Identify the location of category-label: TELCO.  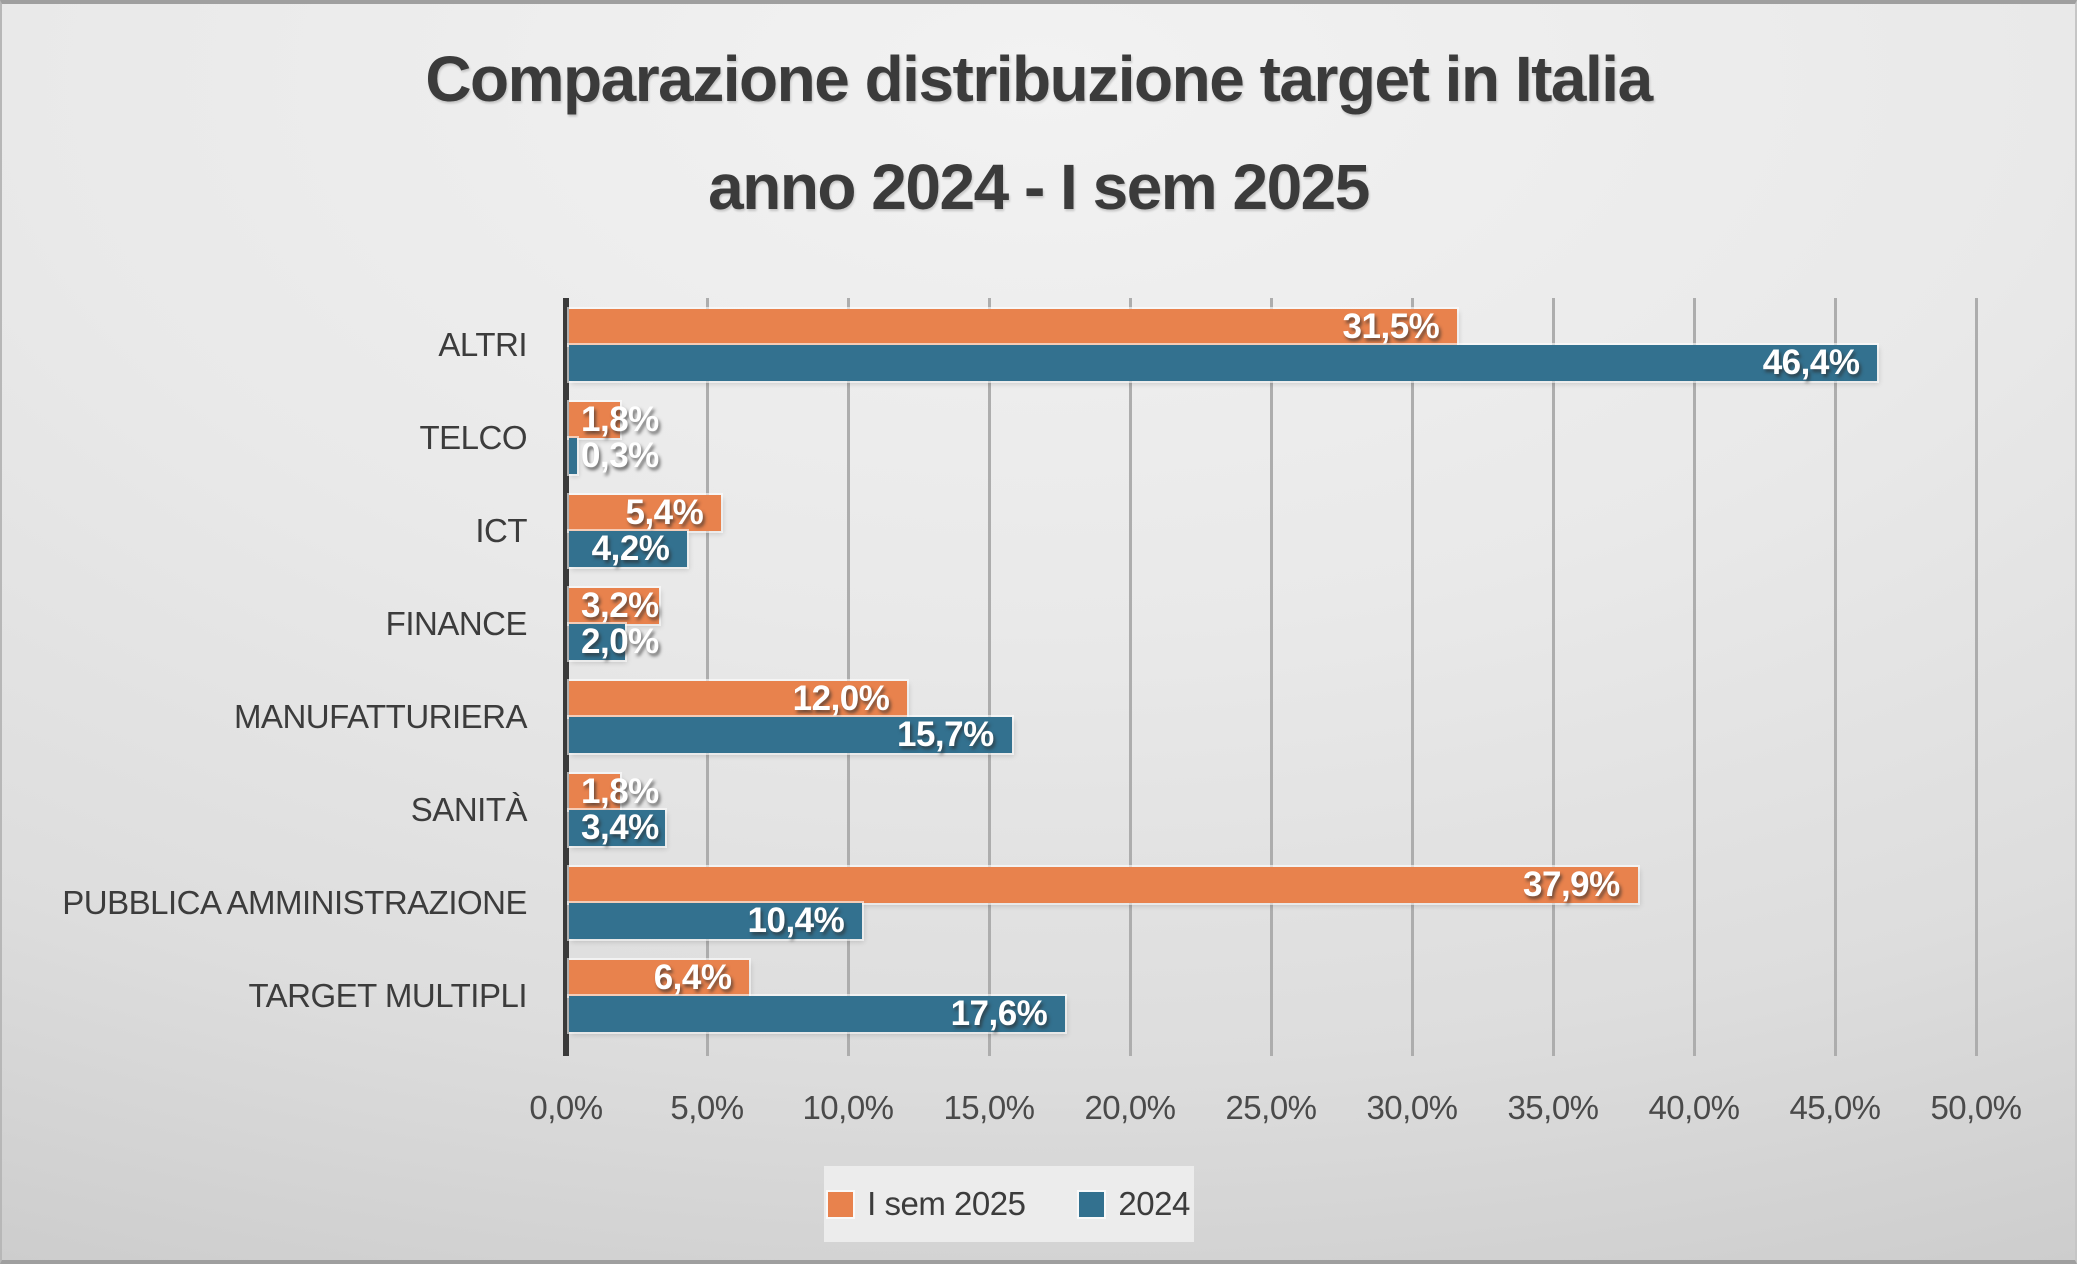
(473, 437).